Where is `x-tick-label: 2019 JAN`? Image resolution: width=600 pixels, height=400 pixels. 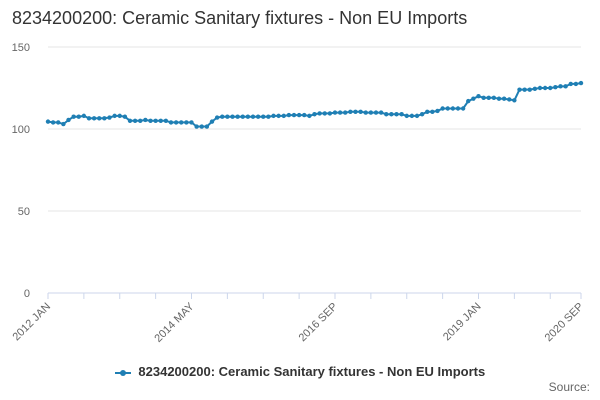
x-tick-label: 2019 JAN is located at coordinates (462, 322).